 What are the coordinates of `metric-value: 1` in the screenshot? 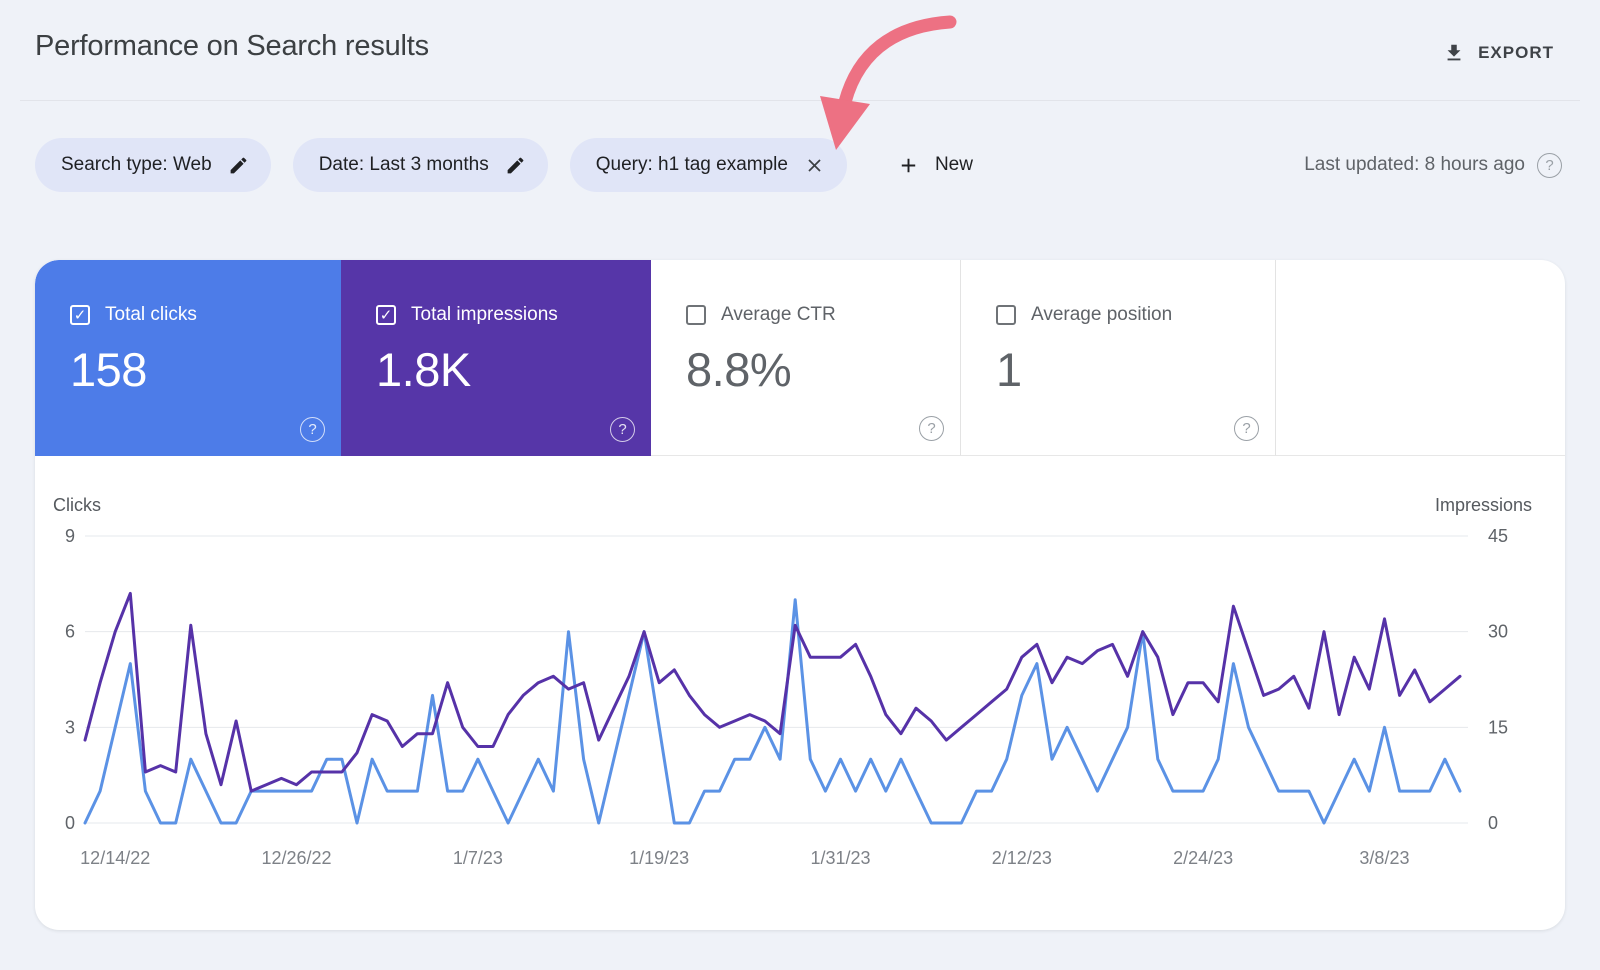 It's located at (1009, 369).